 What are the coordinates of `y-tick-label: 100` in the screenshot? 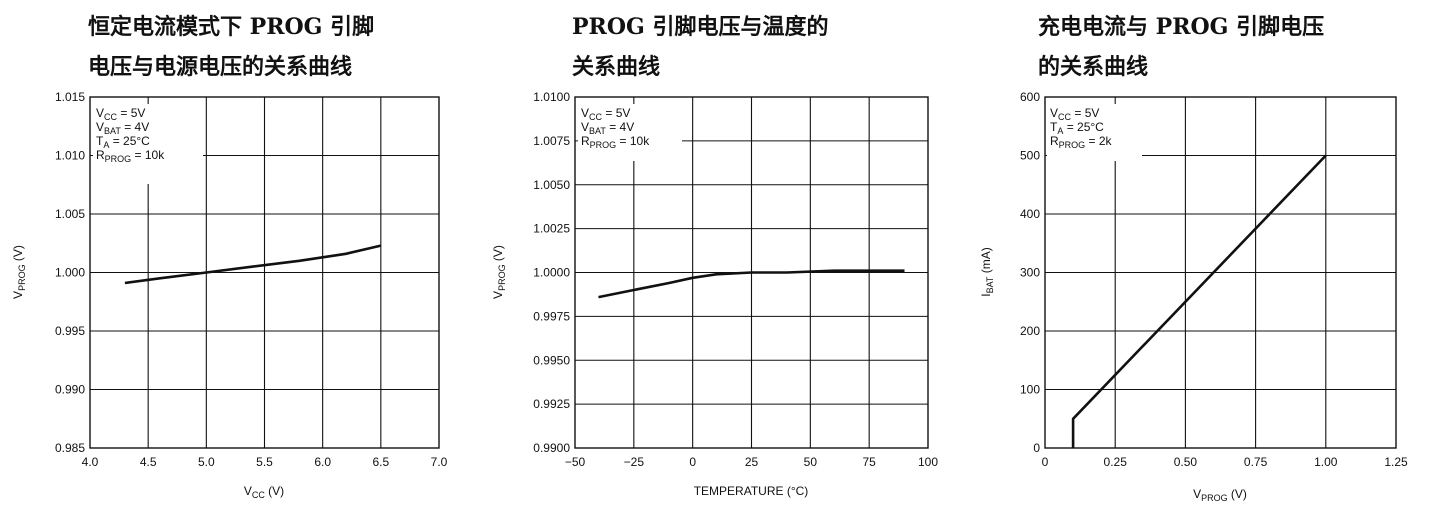 It's located at (1030, 390).